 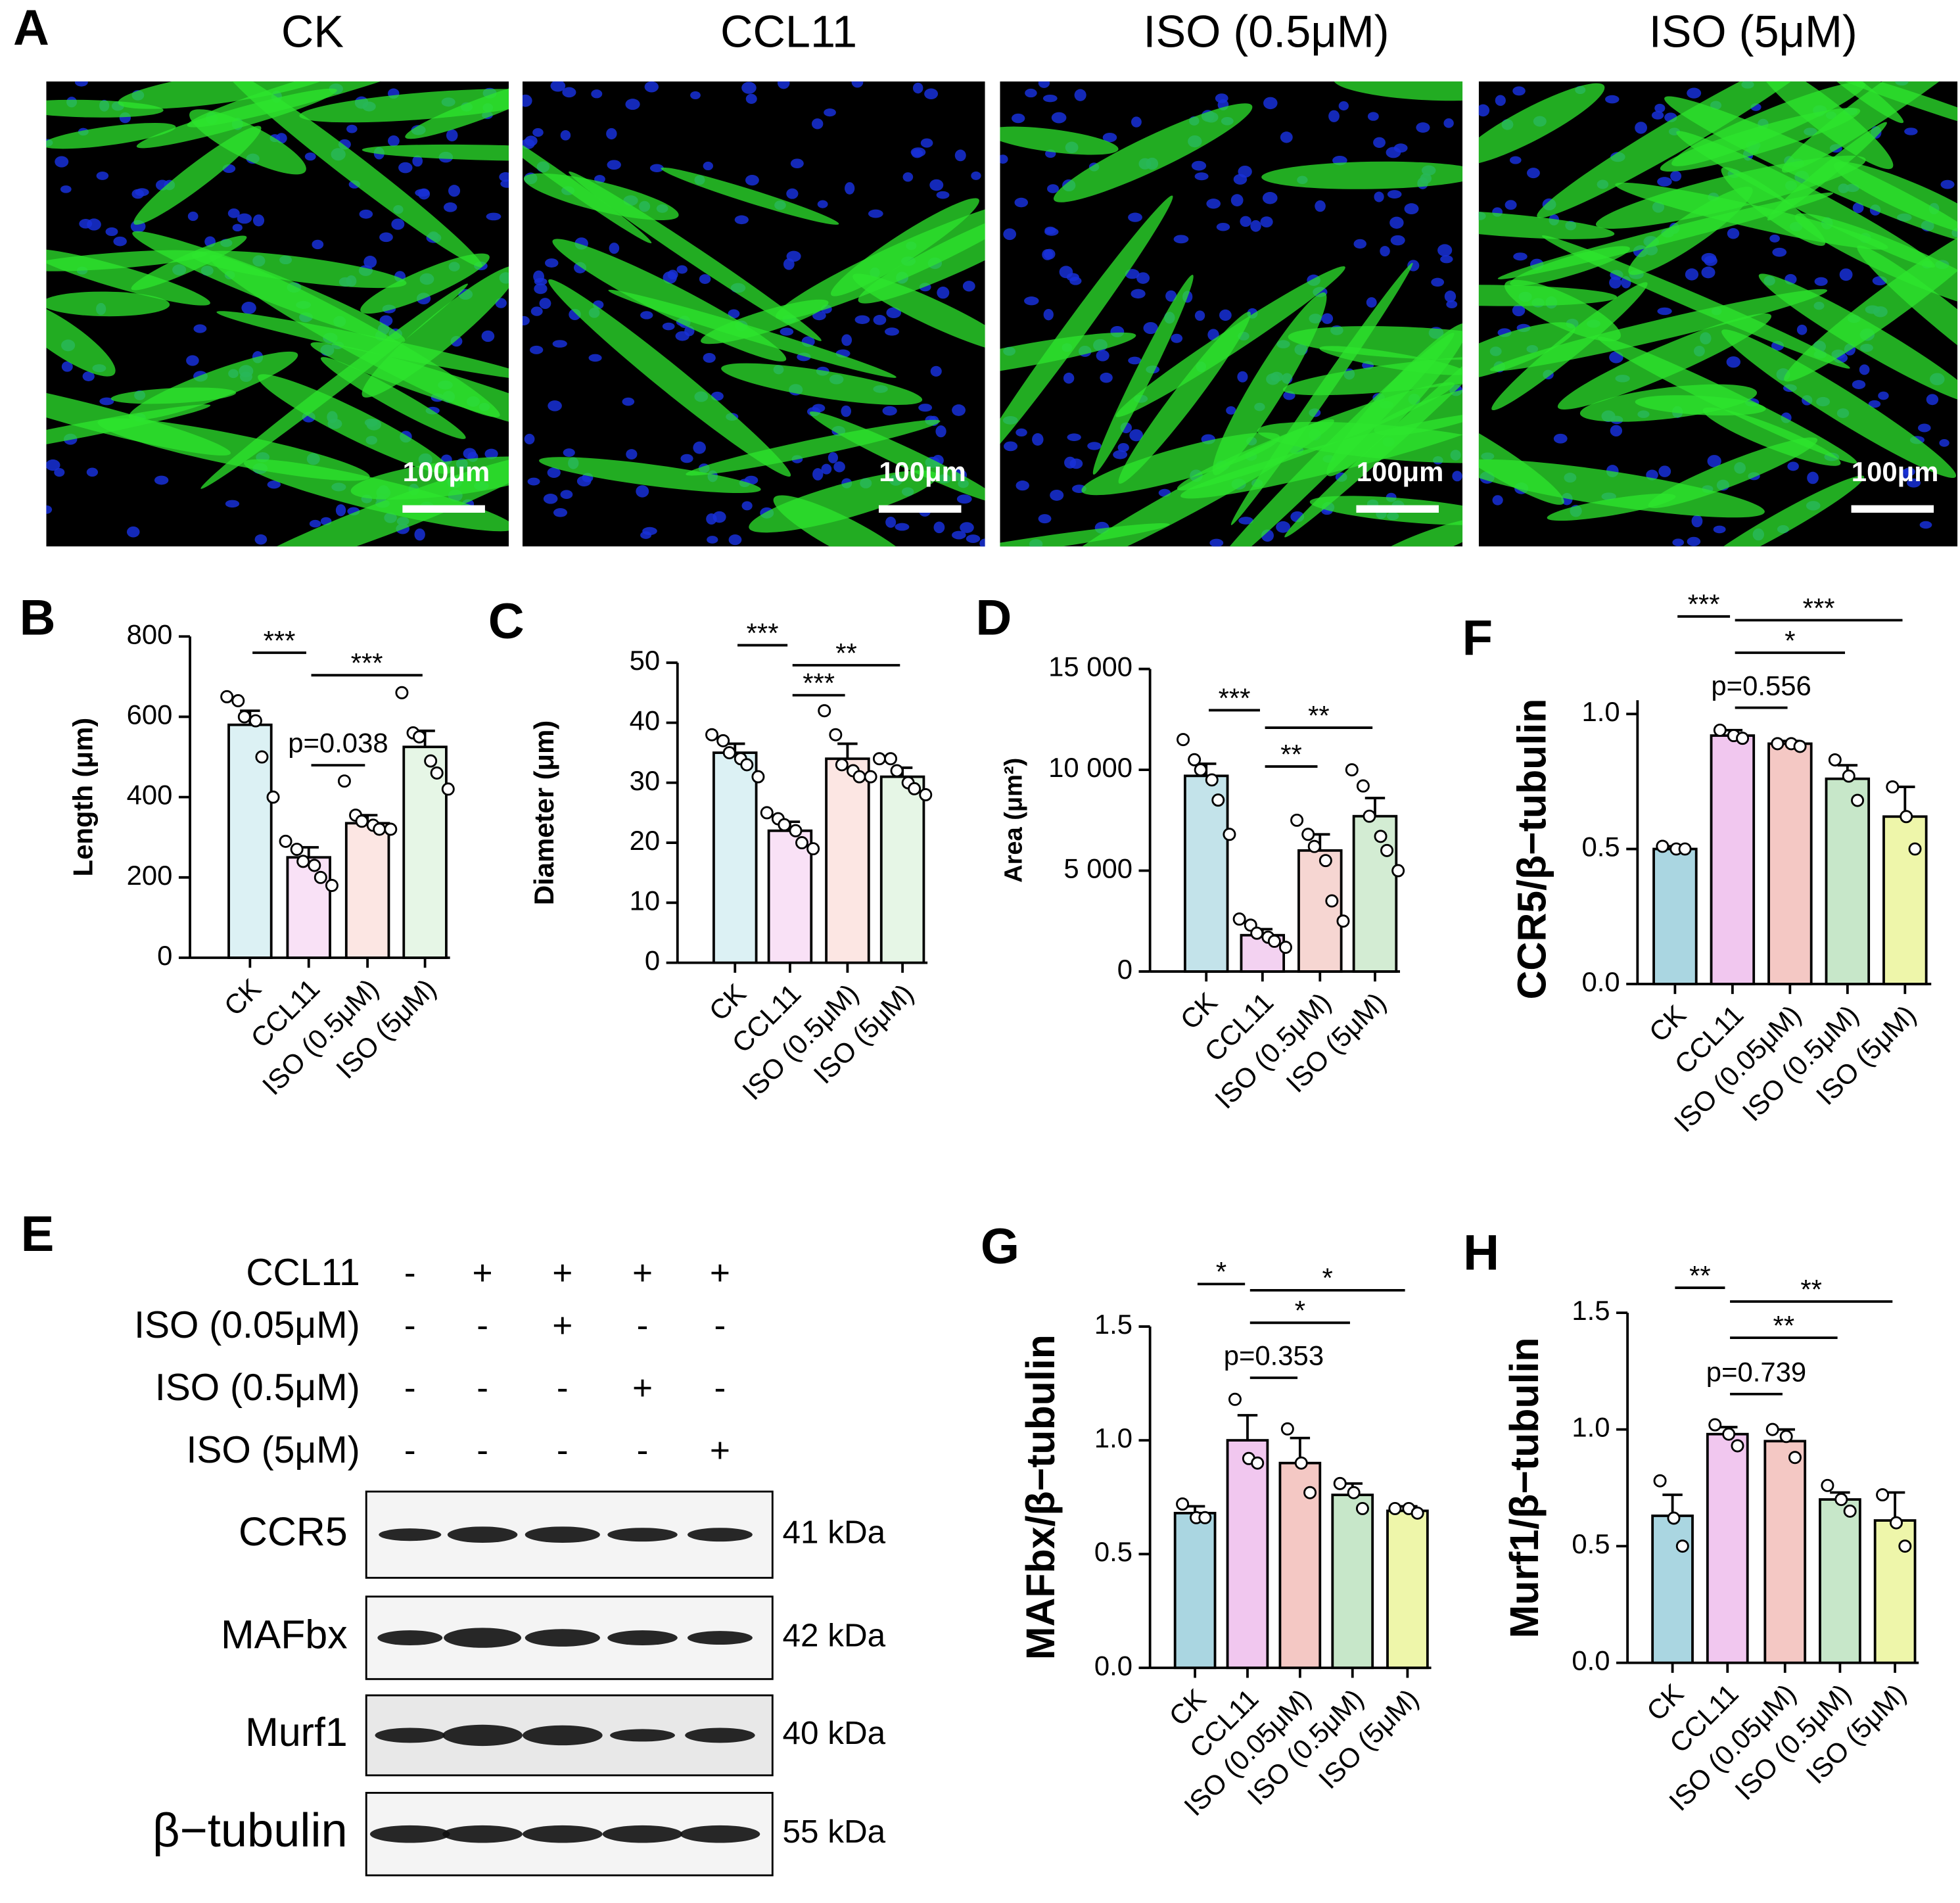 What do you see at coordinates (150, 795) in the screenshot?
I see `y-tick-label: 400` at bounding box center [150, 795].